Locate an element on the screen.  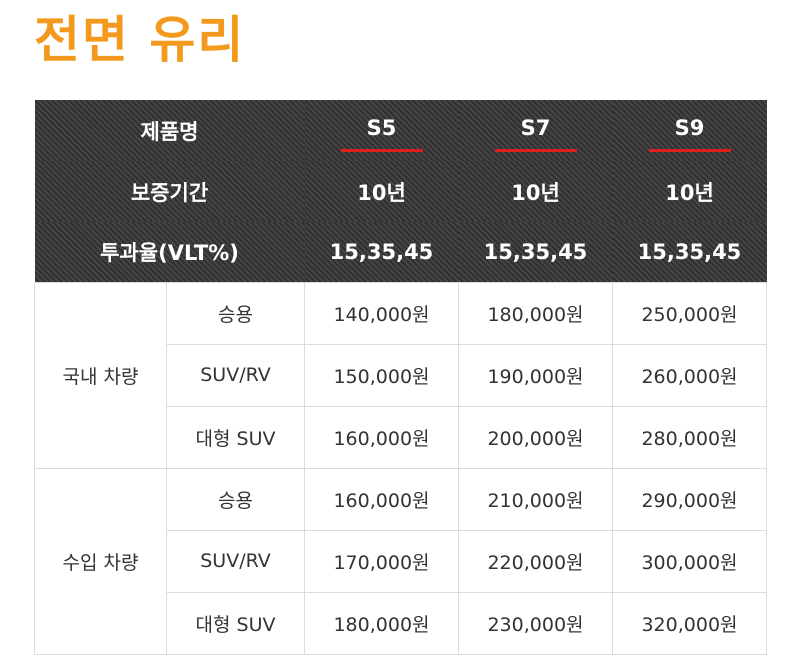
header-label-warranty: 보증기간 is located at coordinates (169, 191).